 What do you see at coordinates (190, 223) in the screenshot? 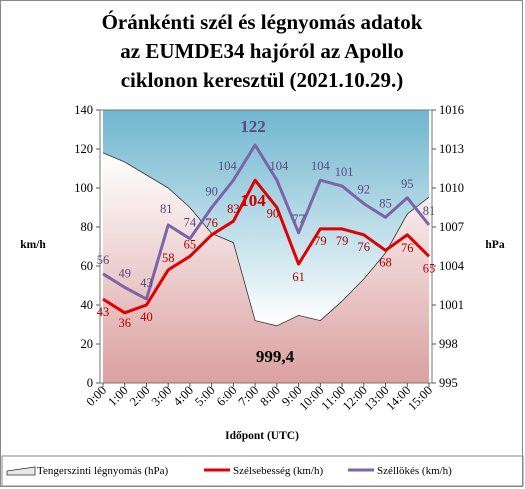
I see `gust-data-label: 74` at bounding box center [190, 223].